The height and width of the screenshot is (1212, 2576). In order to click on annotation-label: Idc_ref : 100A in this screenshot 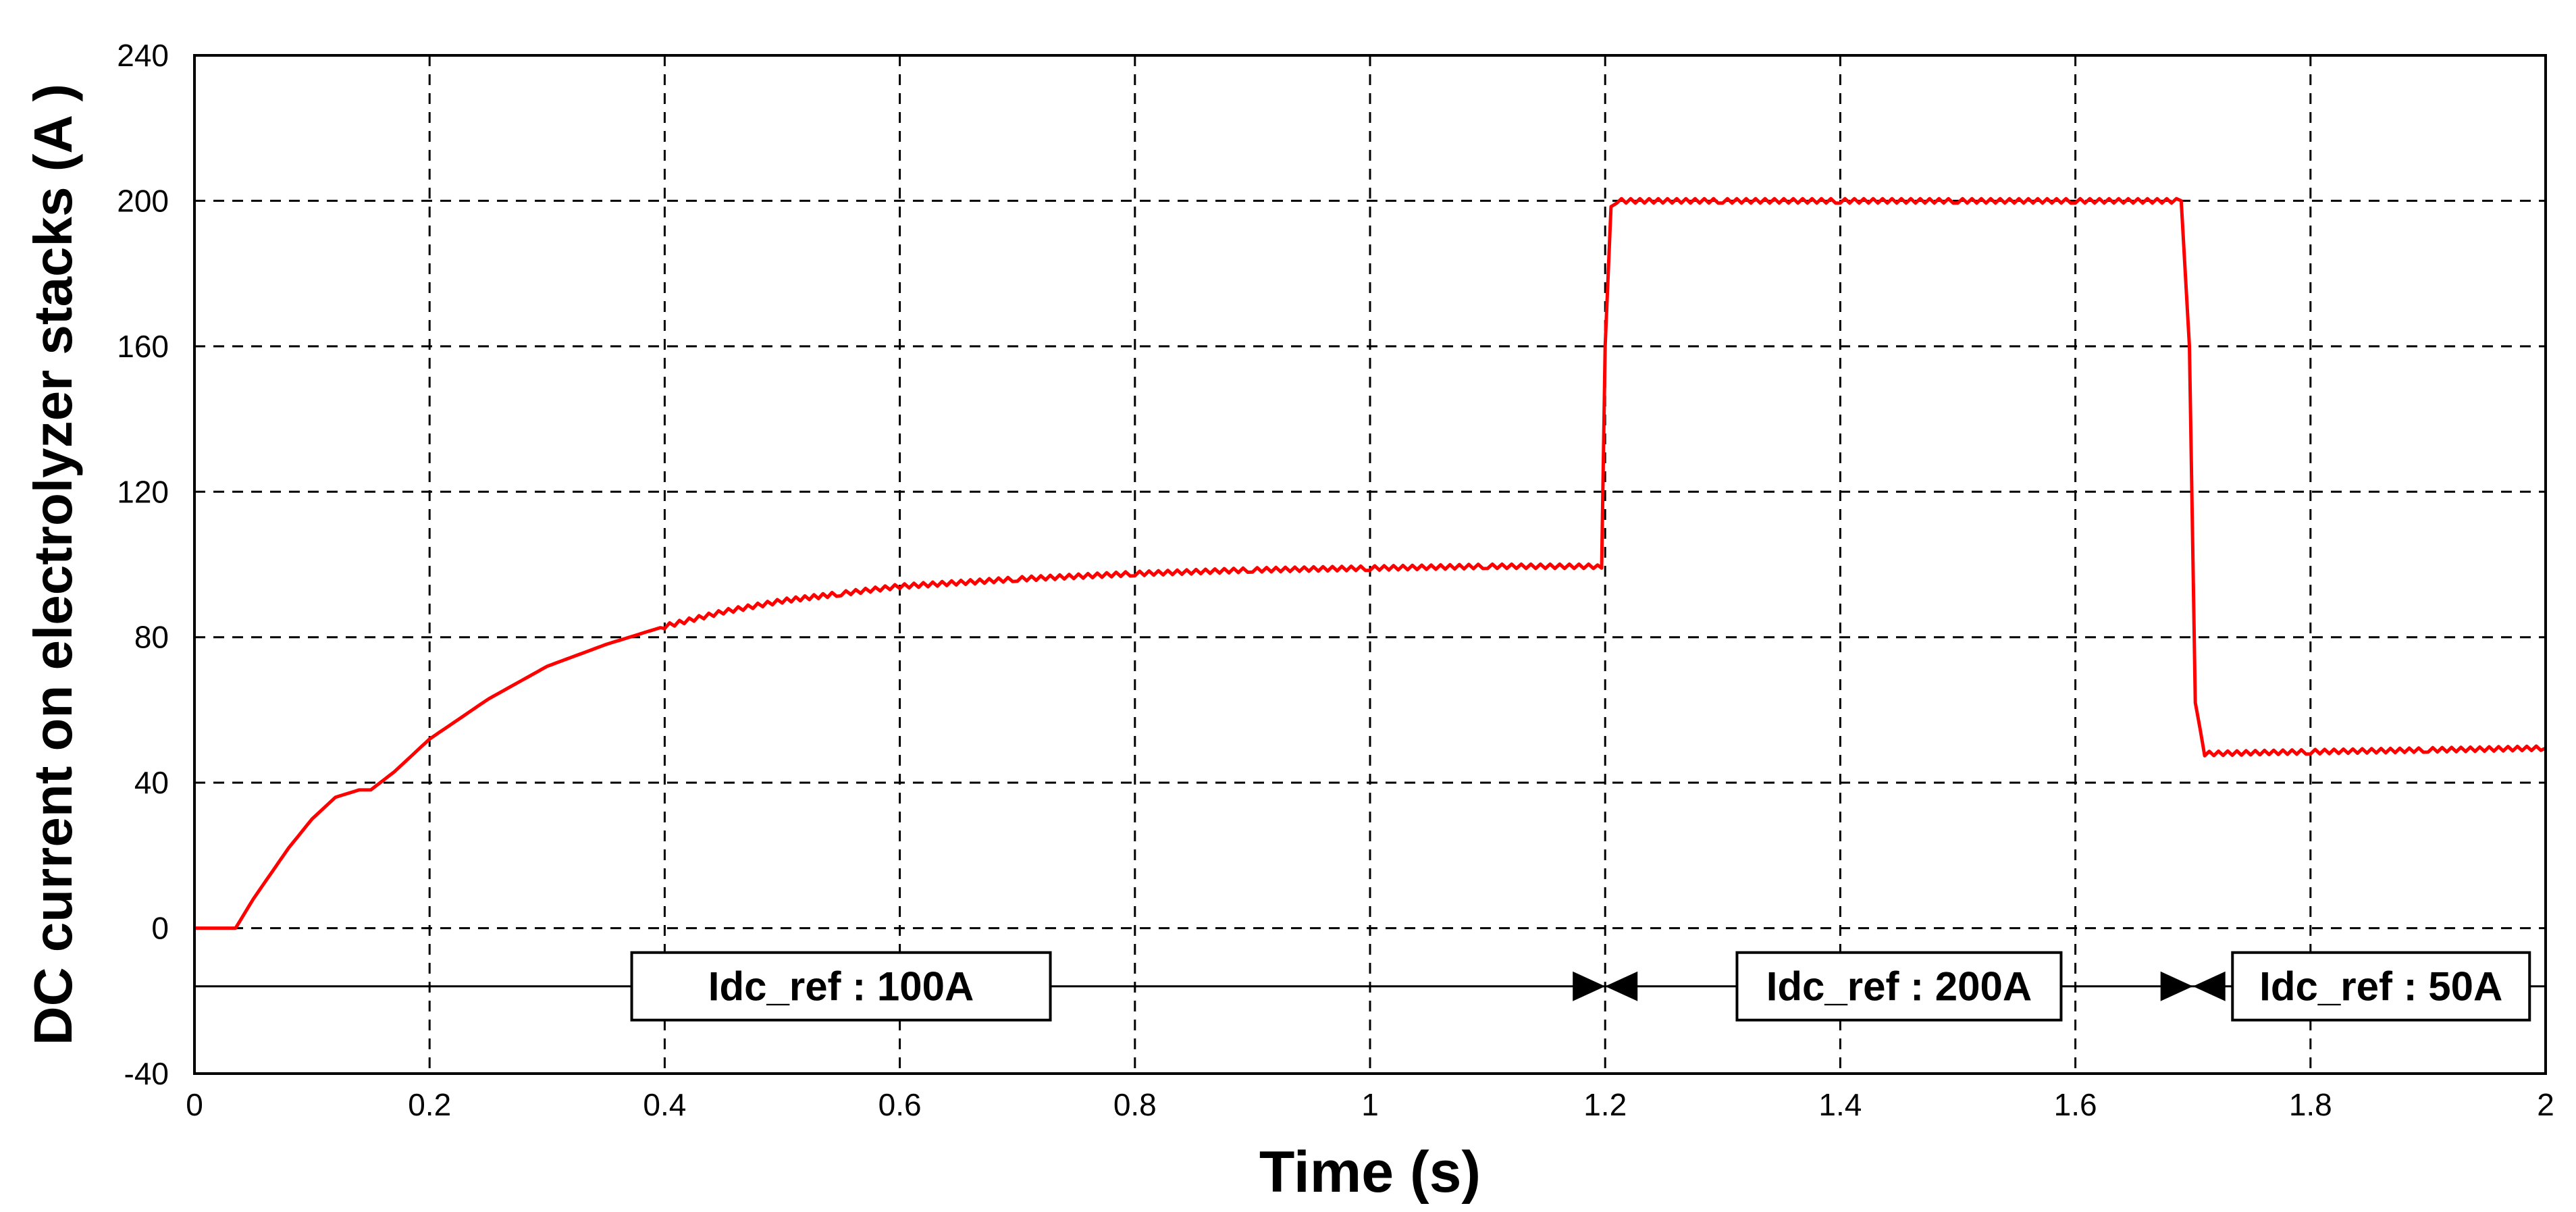, I will do `click(841, 986)`.